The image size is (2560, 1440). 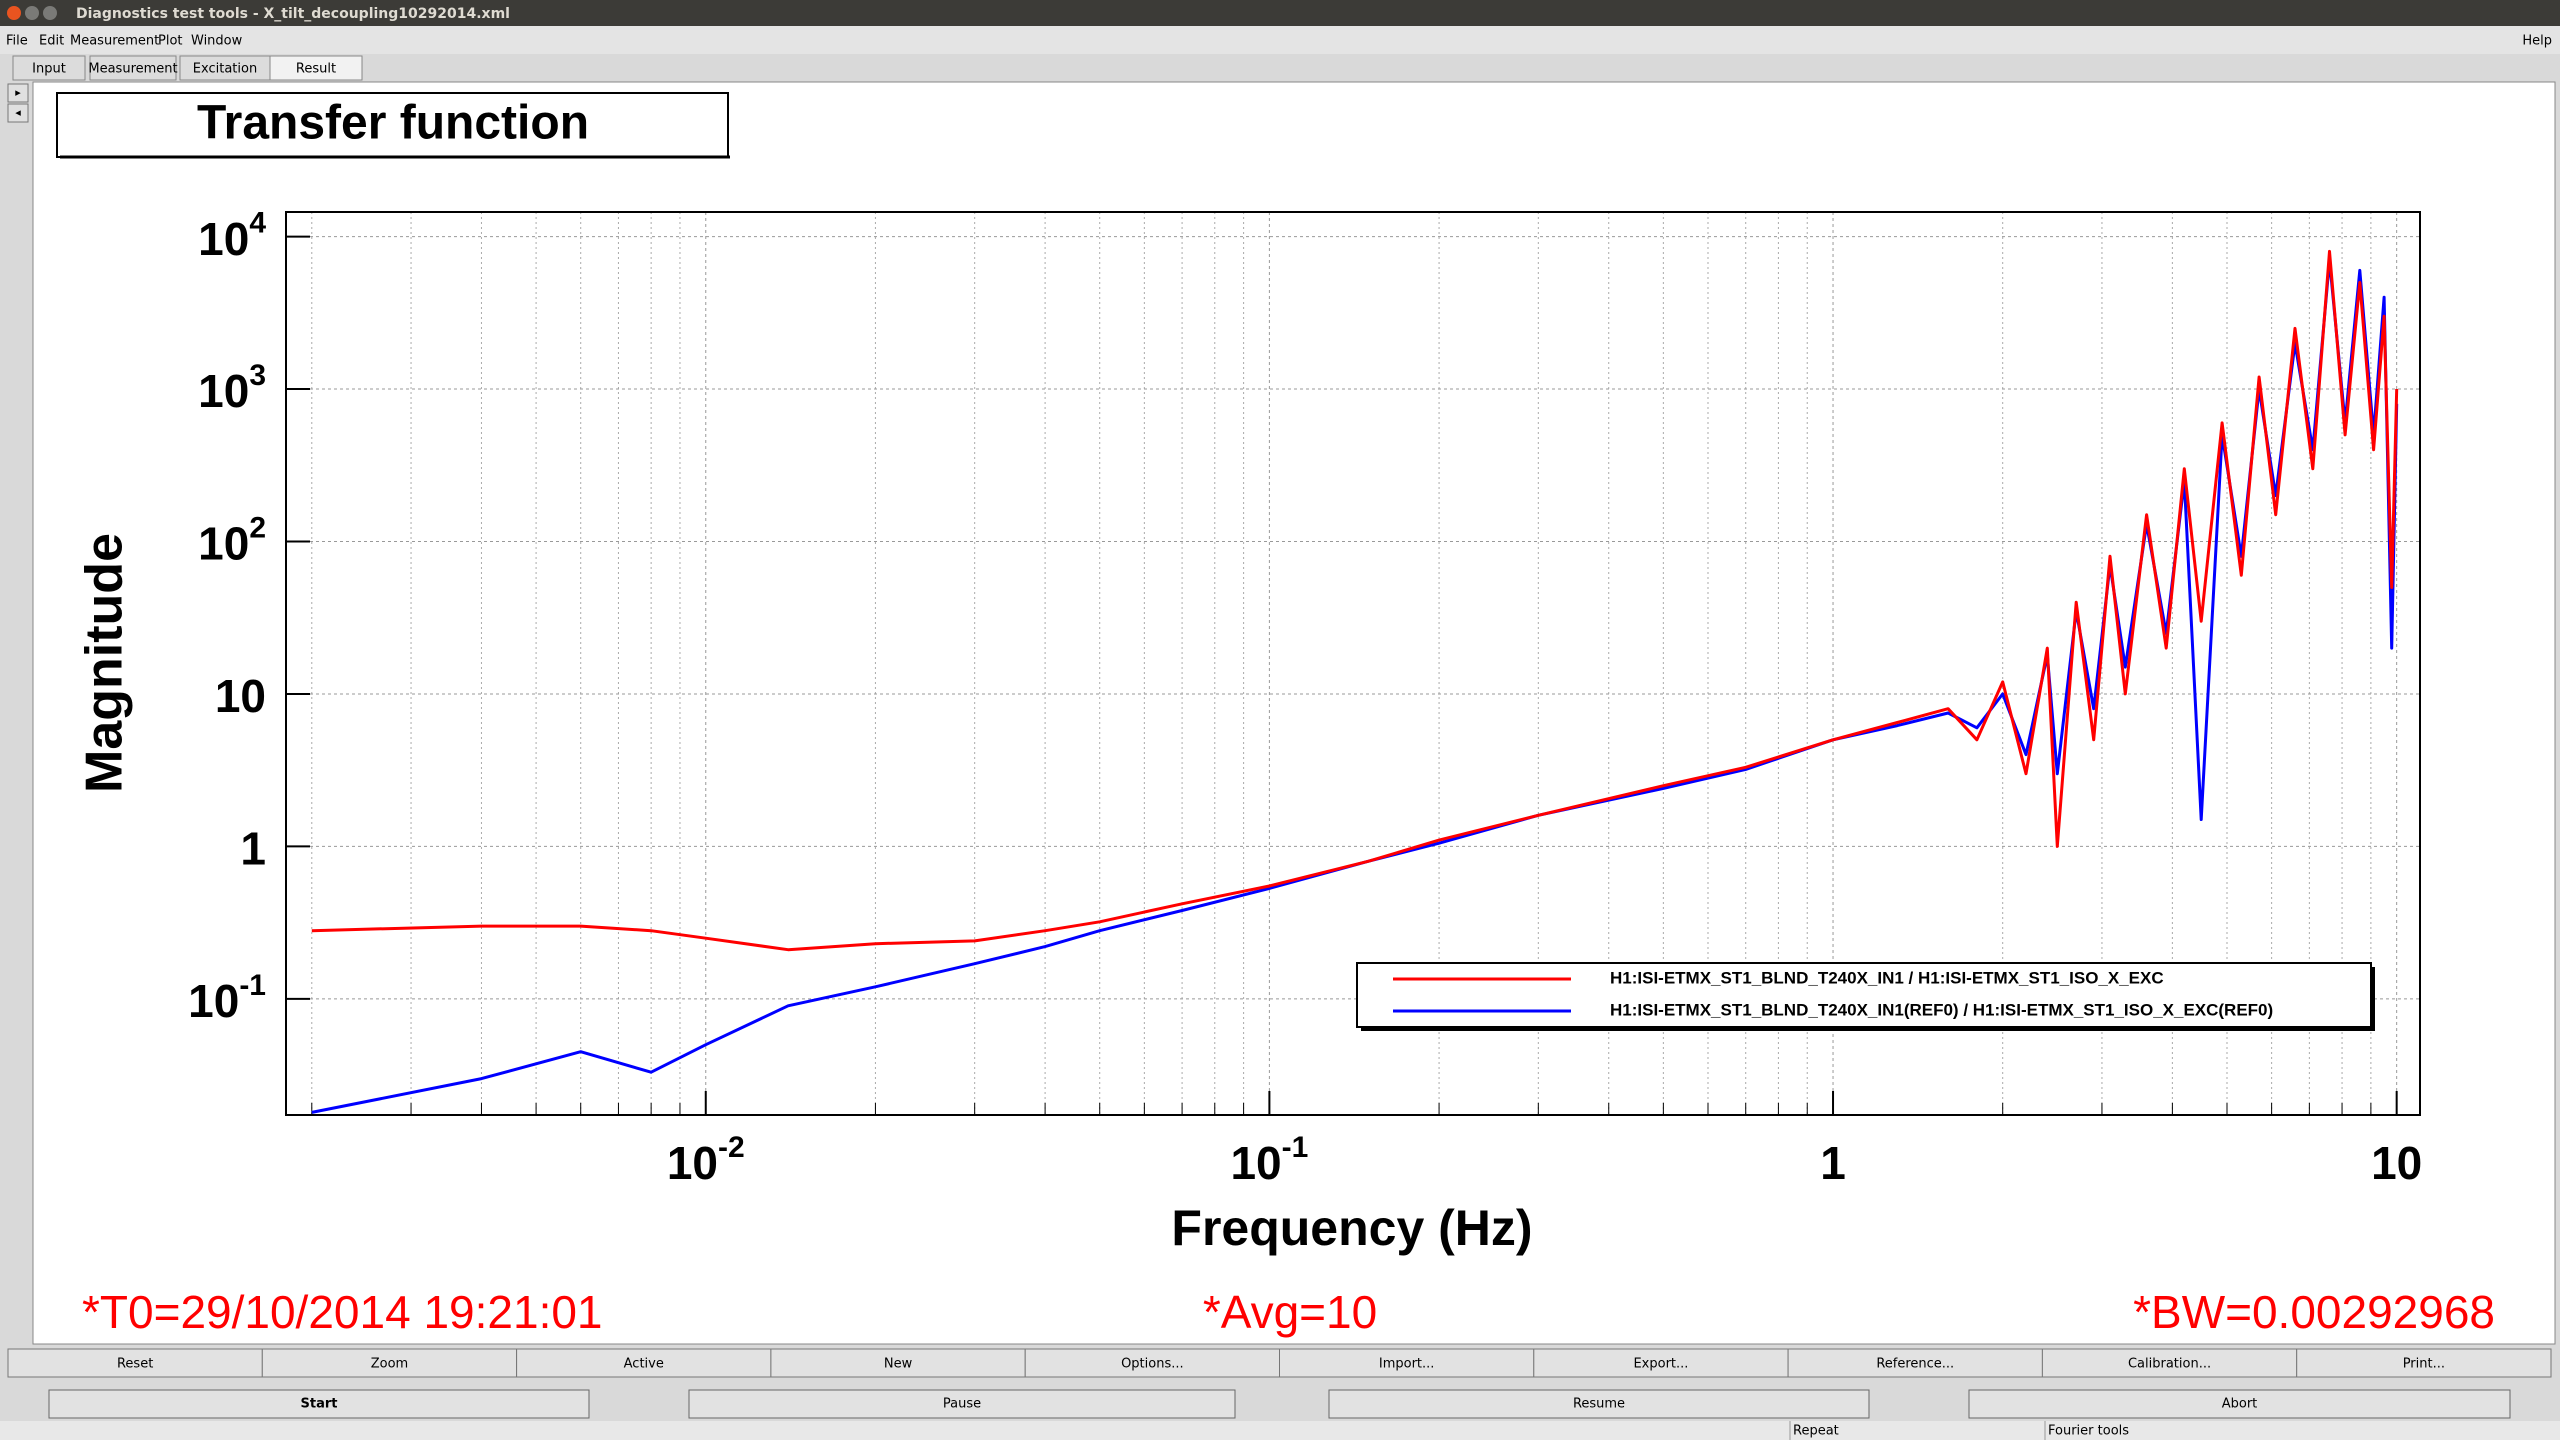 What do you see at coordinates (393, 123) in the screenshot?
I see `chart-title: Transfer function` at bounding box center [393, 123].